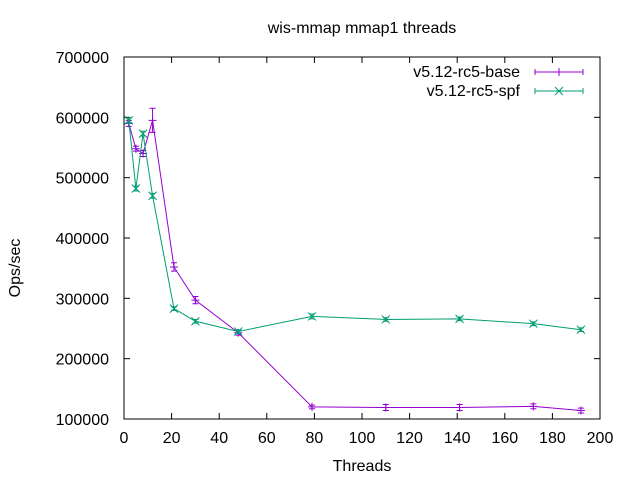 The image size is (640, 480). Describe the element at coordinates (82, 420) in the screenshot. I see `y-tick-label: 100000` at that location.